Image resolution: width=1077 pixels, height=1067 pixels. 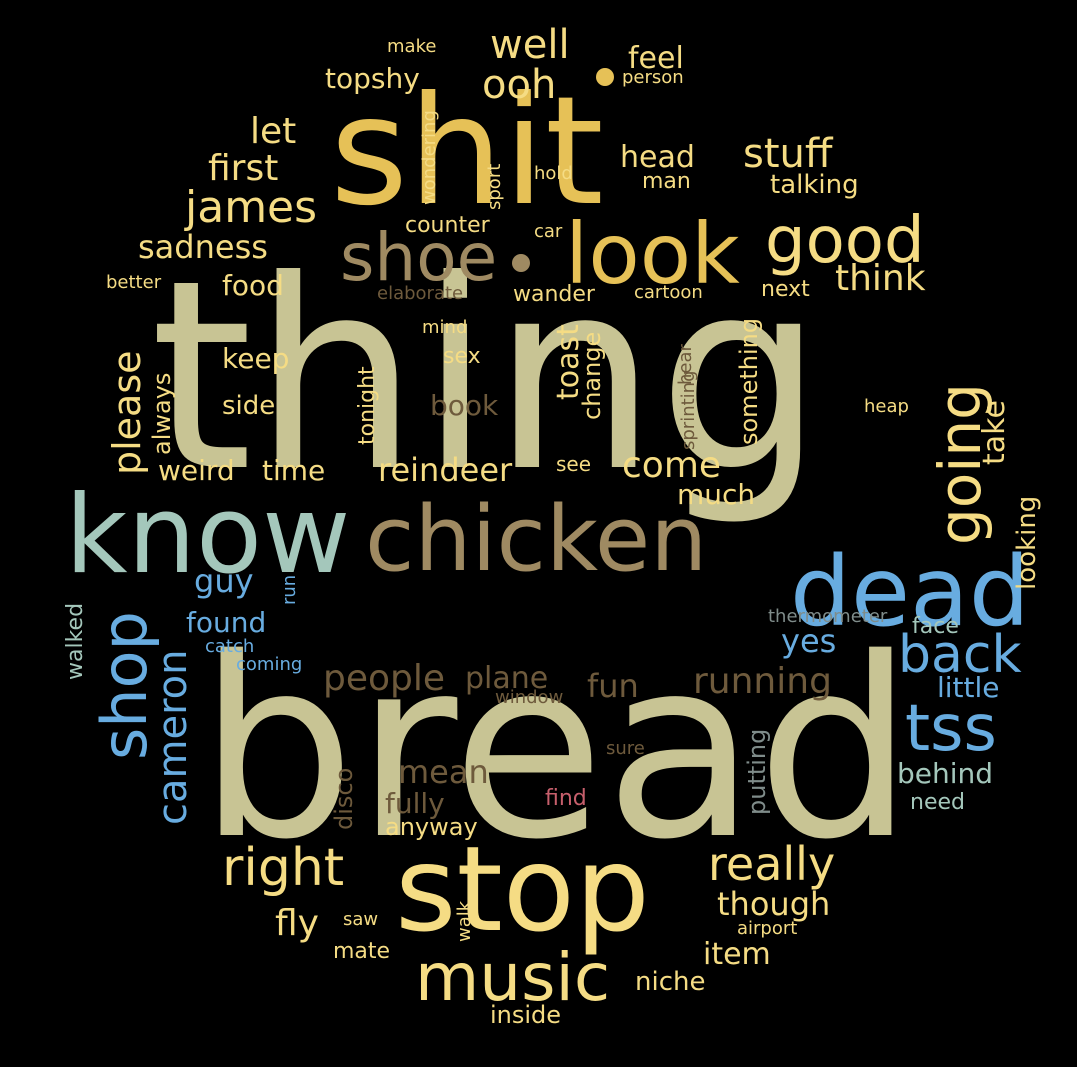 What do you see at coordinates (418, 257) in the screenshot?
I see `word-shoe: shoe` at bounding box center [418, 257].